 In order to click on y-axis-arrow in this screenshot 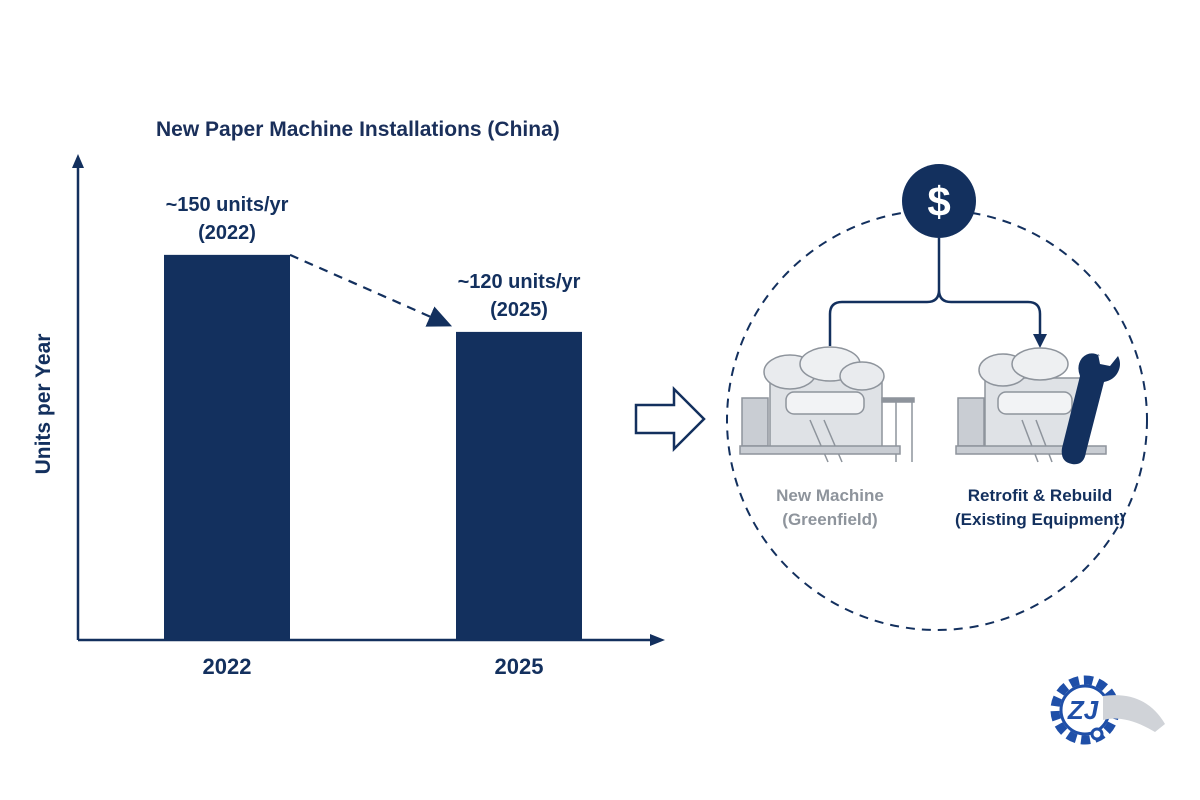, I will do `click(78, 161)`.